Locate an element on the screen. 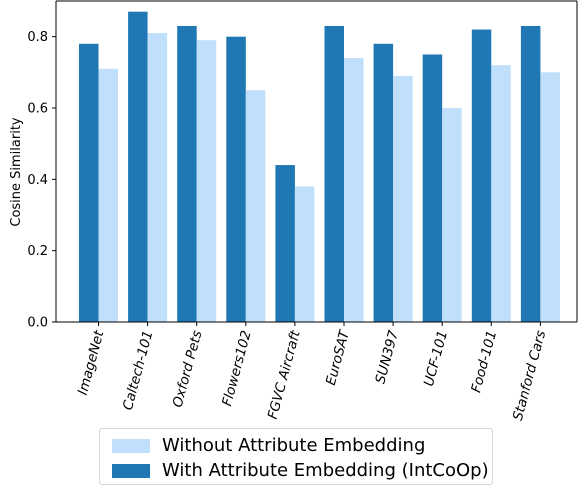 Image resolution: width=578 pixels, height=488 pixels. legend-item-with: With Attribute Embedding (IntCoOp) is located at coordinates (300, 470).